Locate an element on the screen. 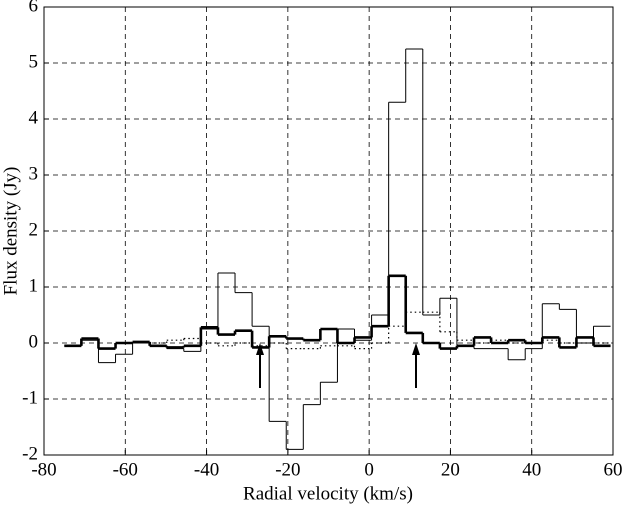 This screenshot has height=510, width=626. x-tick-label: 20 is located at coordinates (450, 469).